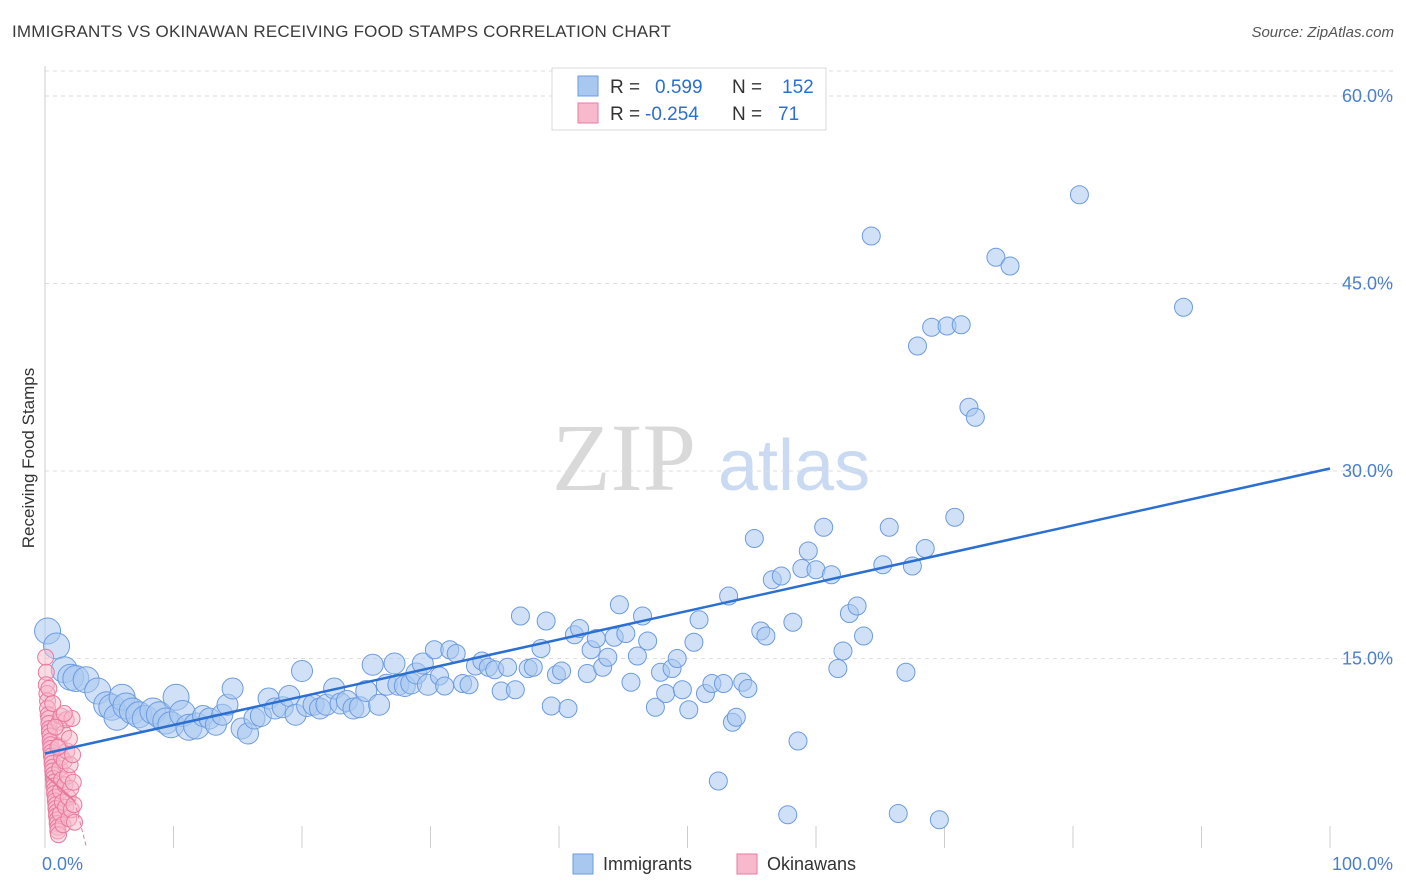 Image resolution: width=1406 pixels, height=892 pixels. What do you see at coordinates (1322, 32) in the screenshot?
I see `source-label: Source: ZipAtlas.com` at bounding box center [1322, 32].